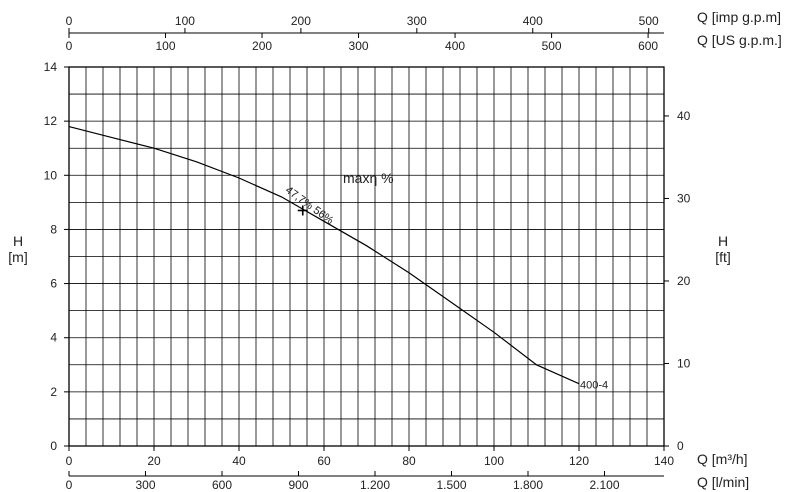 This screenshot has width=789, height=492. I want to click on right-axis-unit: [ft], so click(723, 257).